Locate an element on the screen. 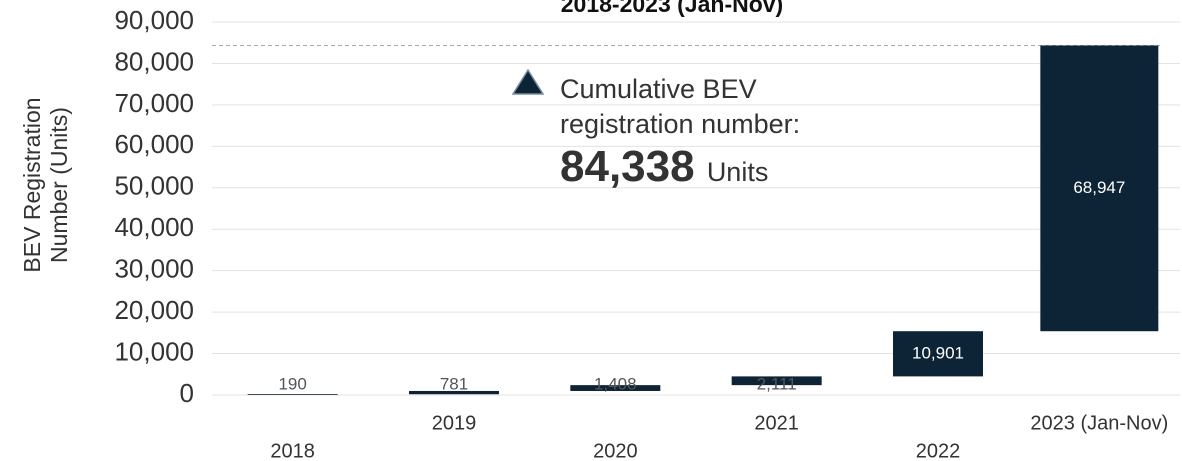 The image size is (1182, 461). data-label: 781 is located at coordinates (454, 383).